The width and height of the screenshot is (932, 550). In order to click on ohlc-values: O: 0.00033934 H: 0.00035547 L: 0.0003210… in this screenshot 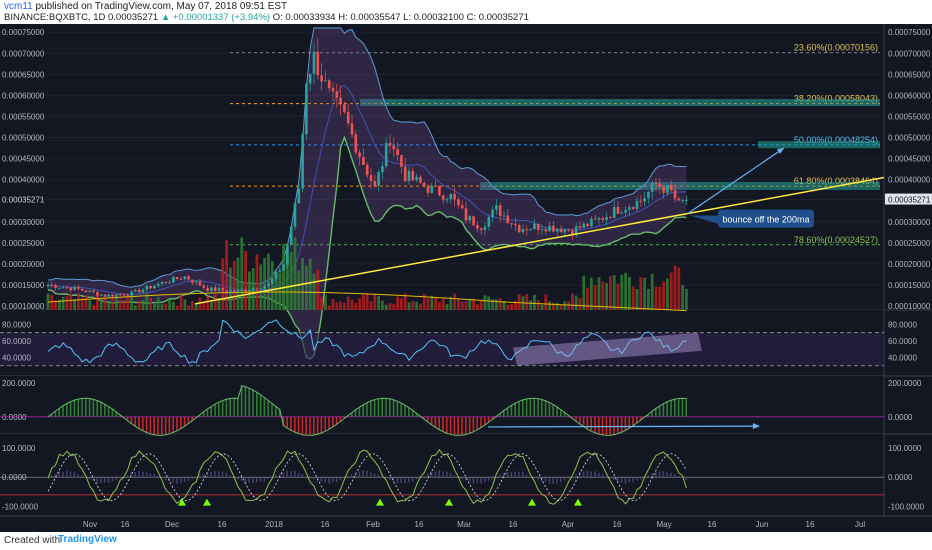, I will do `click(400, 17)`.